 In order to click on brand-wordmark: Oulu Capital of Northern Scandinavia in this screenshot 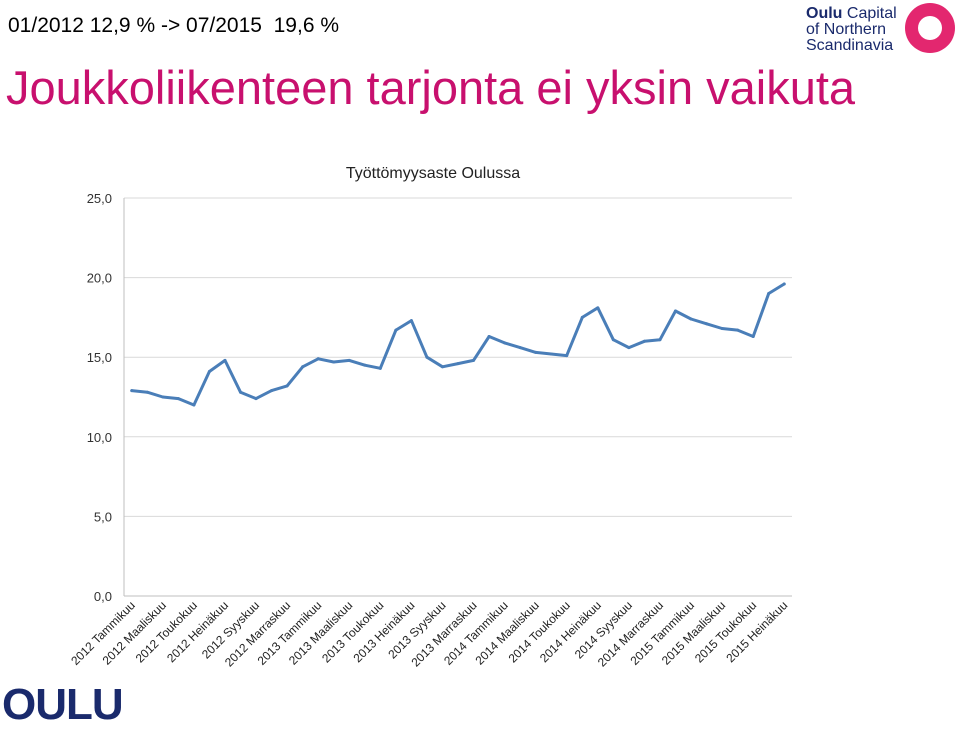, I will do `click(851, 30)`.